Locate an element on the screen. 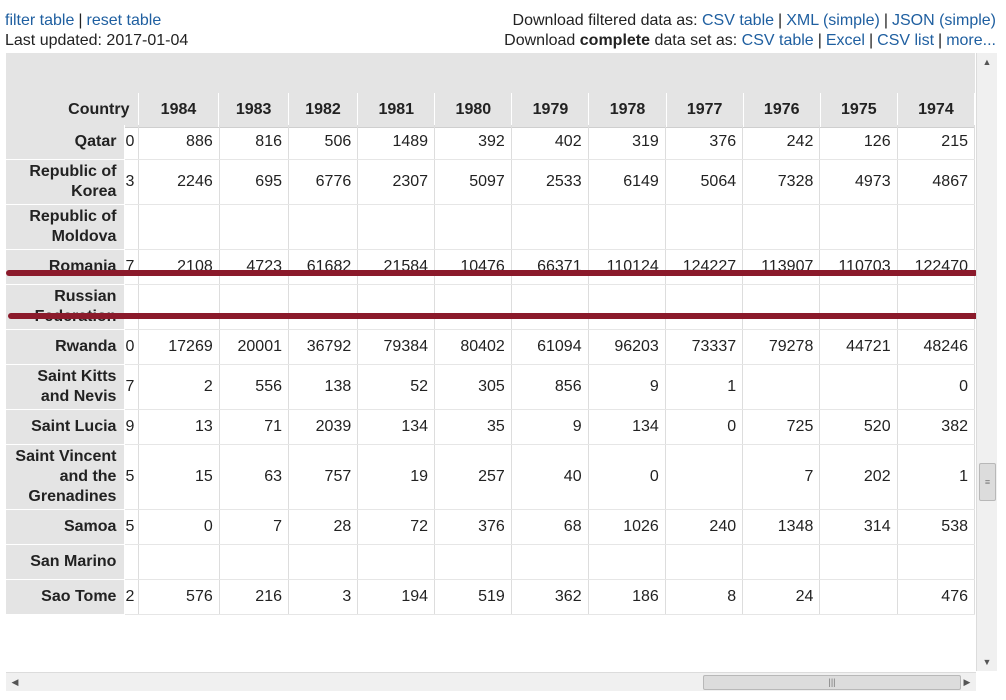 This screenshot has height=700, width=1006. download-filtered-label: Download filtered data as: is located at coordinates (605, 20).